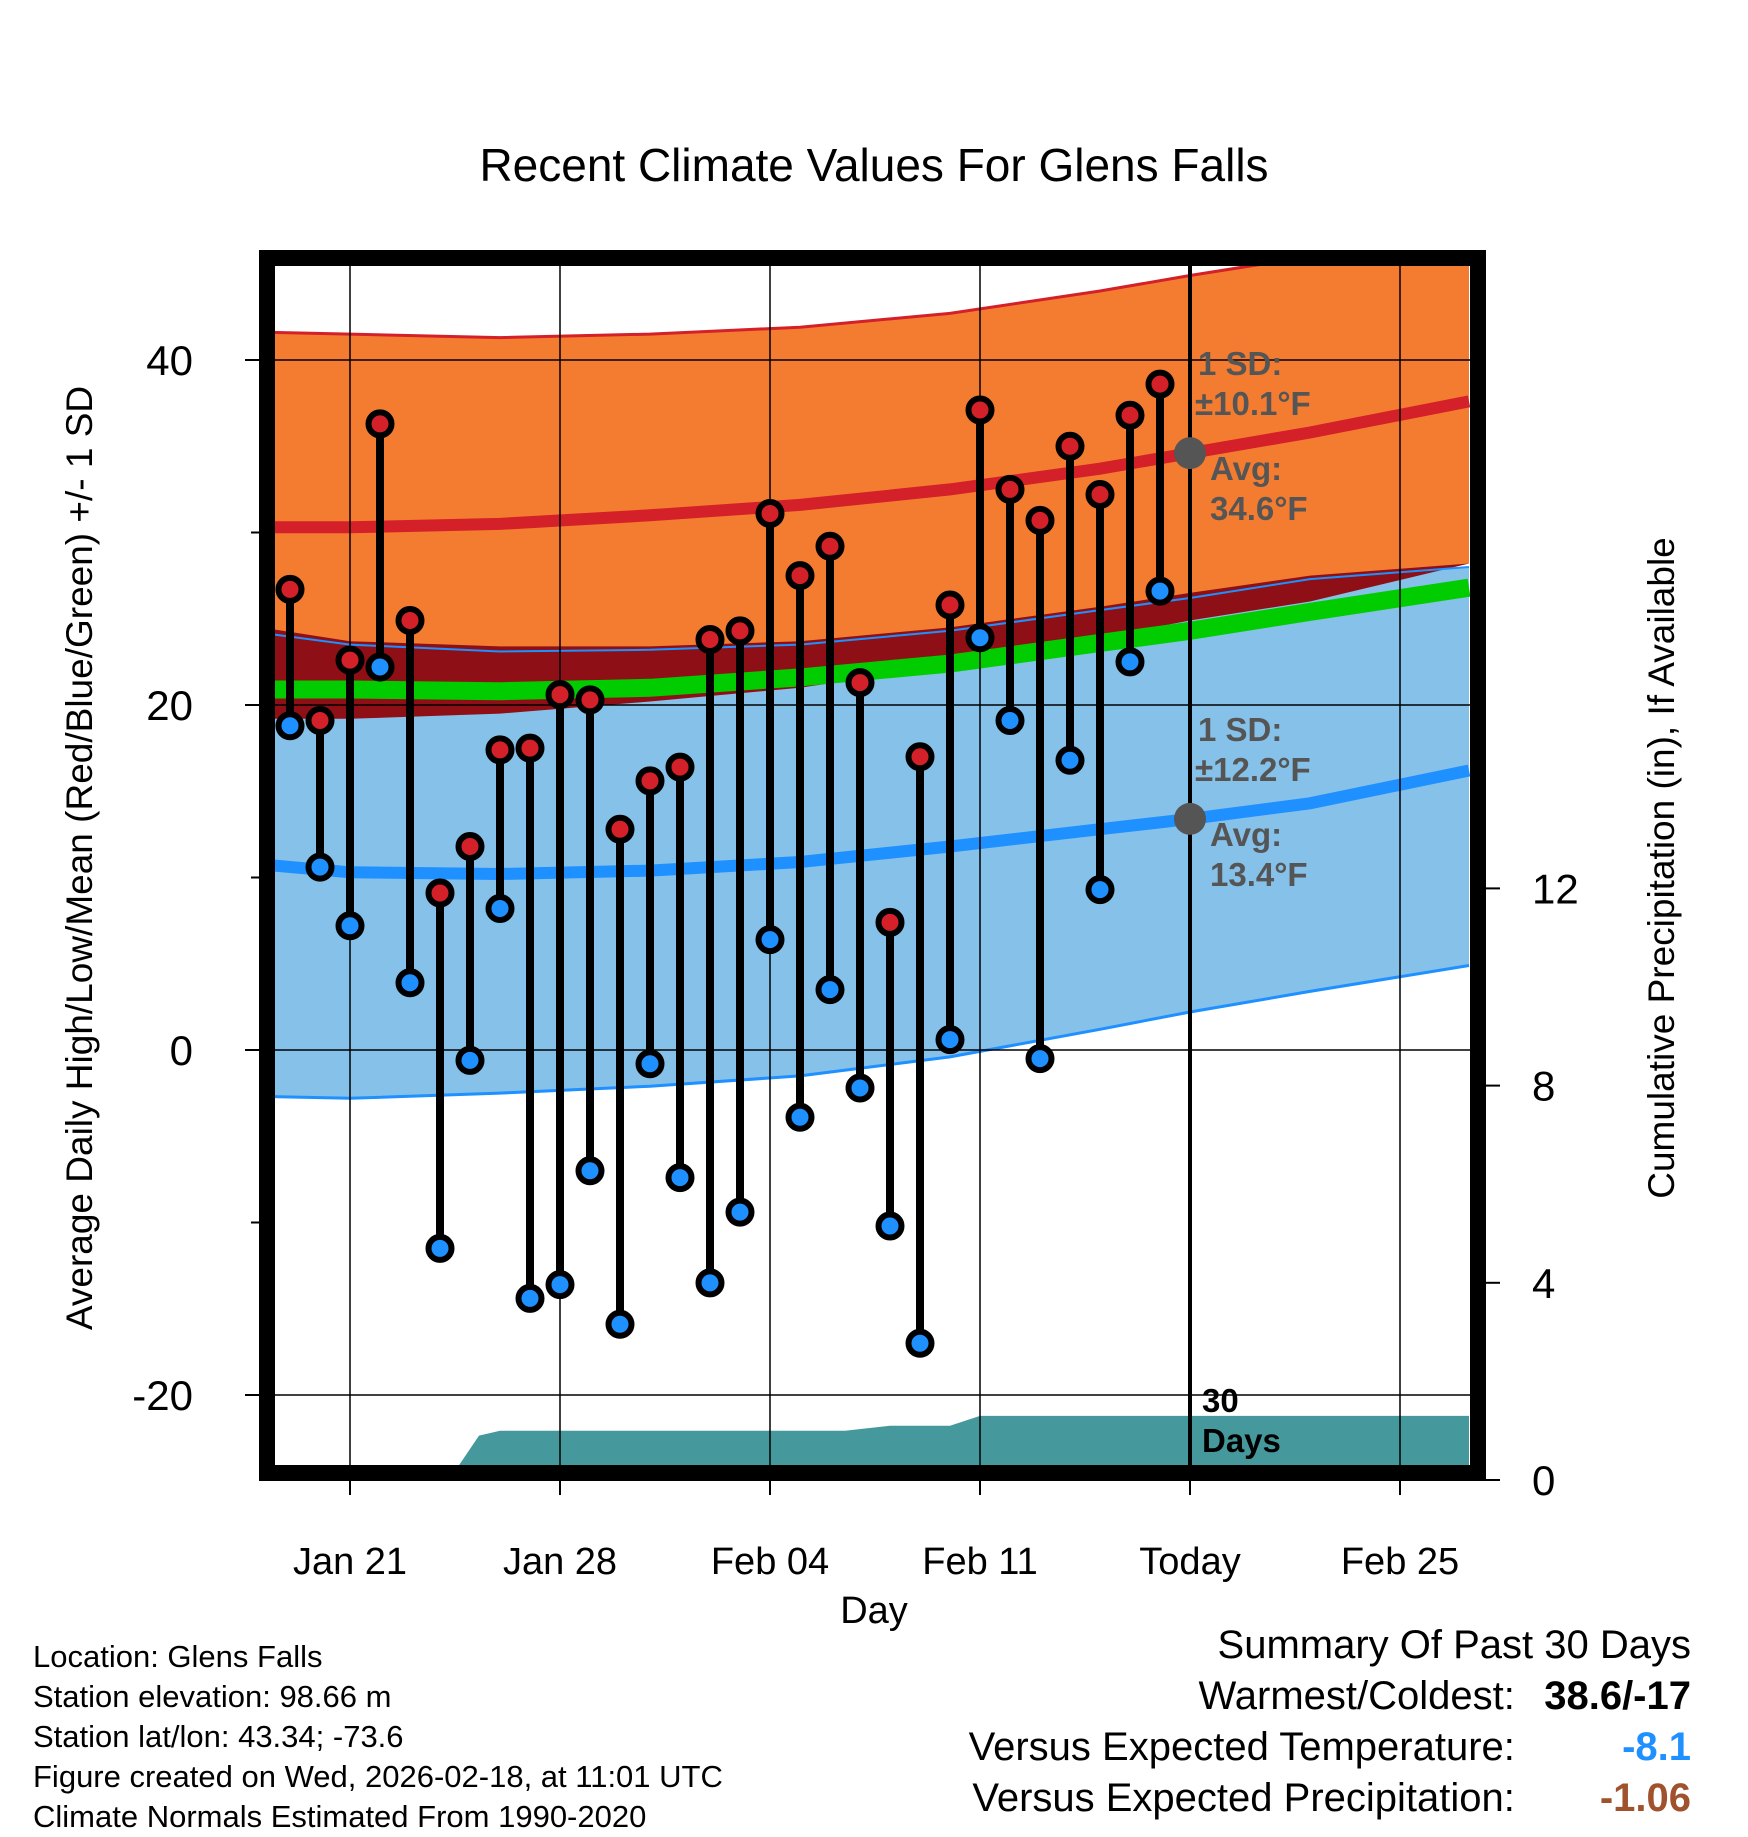 The width and height of the screenshot is (1748, 1837). I want to click on sd-label-high: 1 SD:, so click(1240, 363).